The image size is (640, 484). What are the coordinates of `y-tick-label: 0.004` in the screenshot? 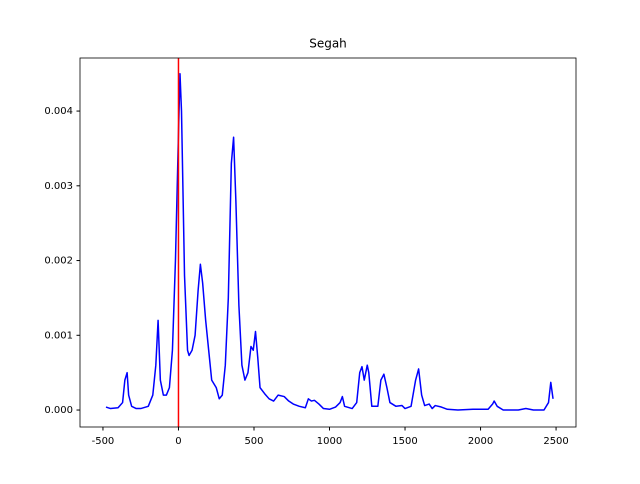 It's located at (58, 111).